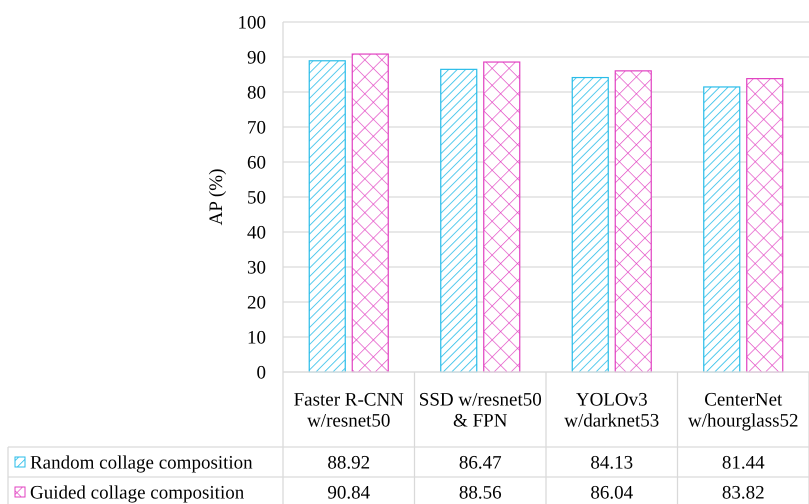 This screenshot has height=504, width=809. I want to click on data-label: 88.56, so click(480, 493).